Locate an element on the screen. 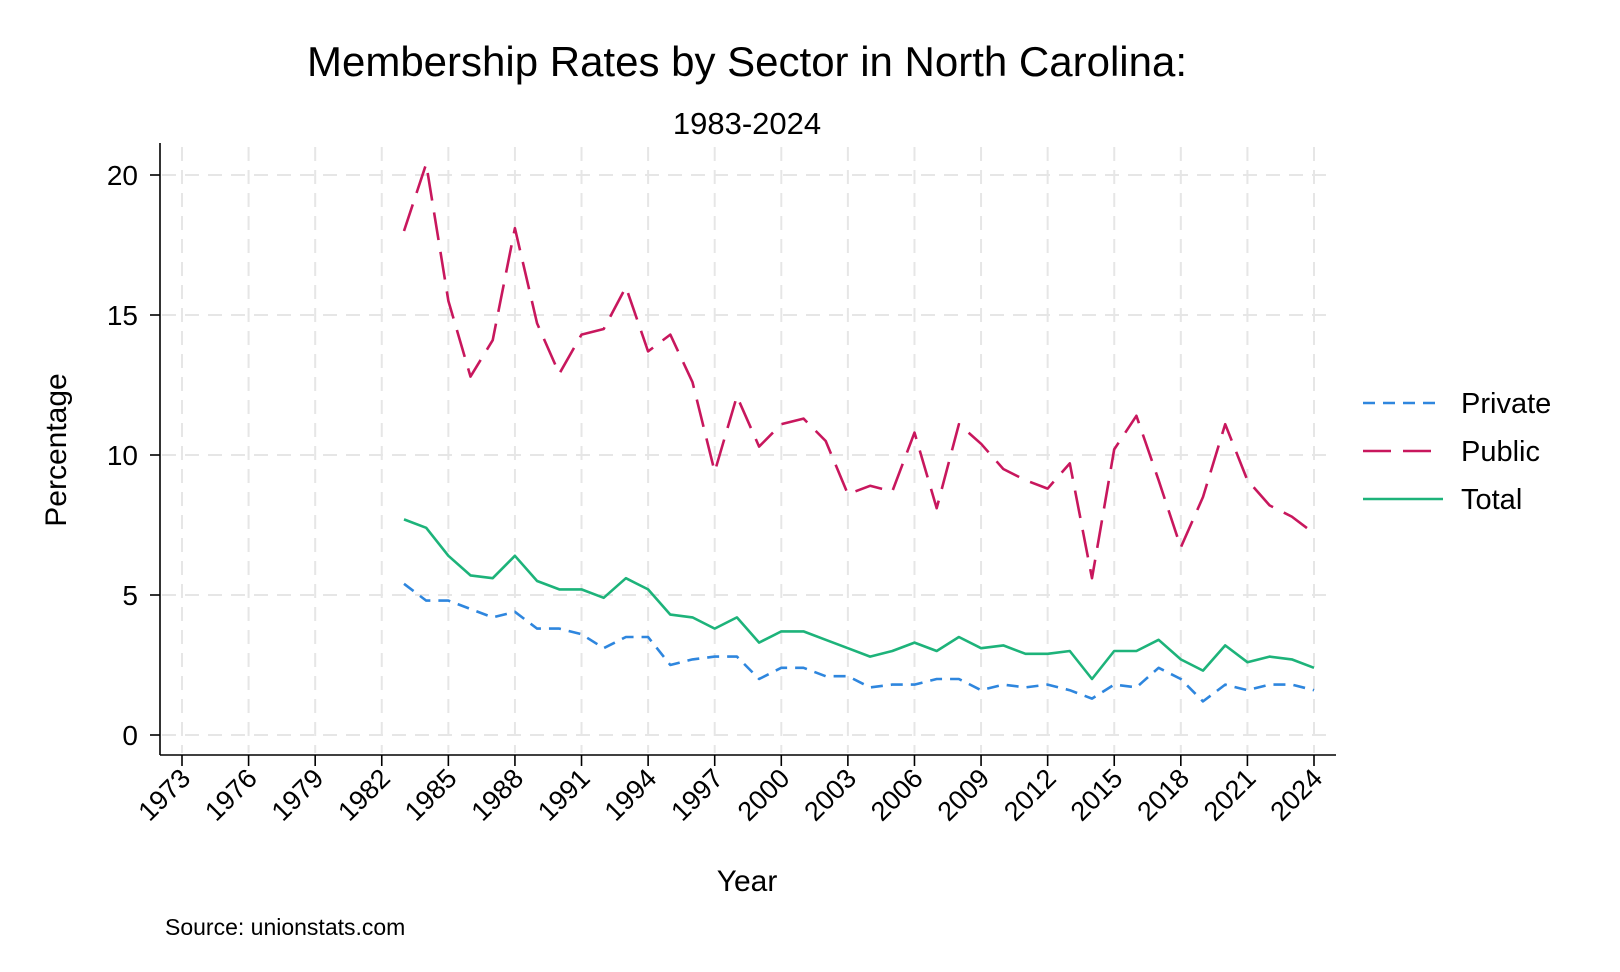  x-tick-label: 2021 is located at coordinates (1230, 795).